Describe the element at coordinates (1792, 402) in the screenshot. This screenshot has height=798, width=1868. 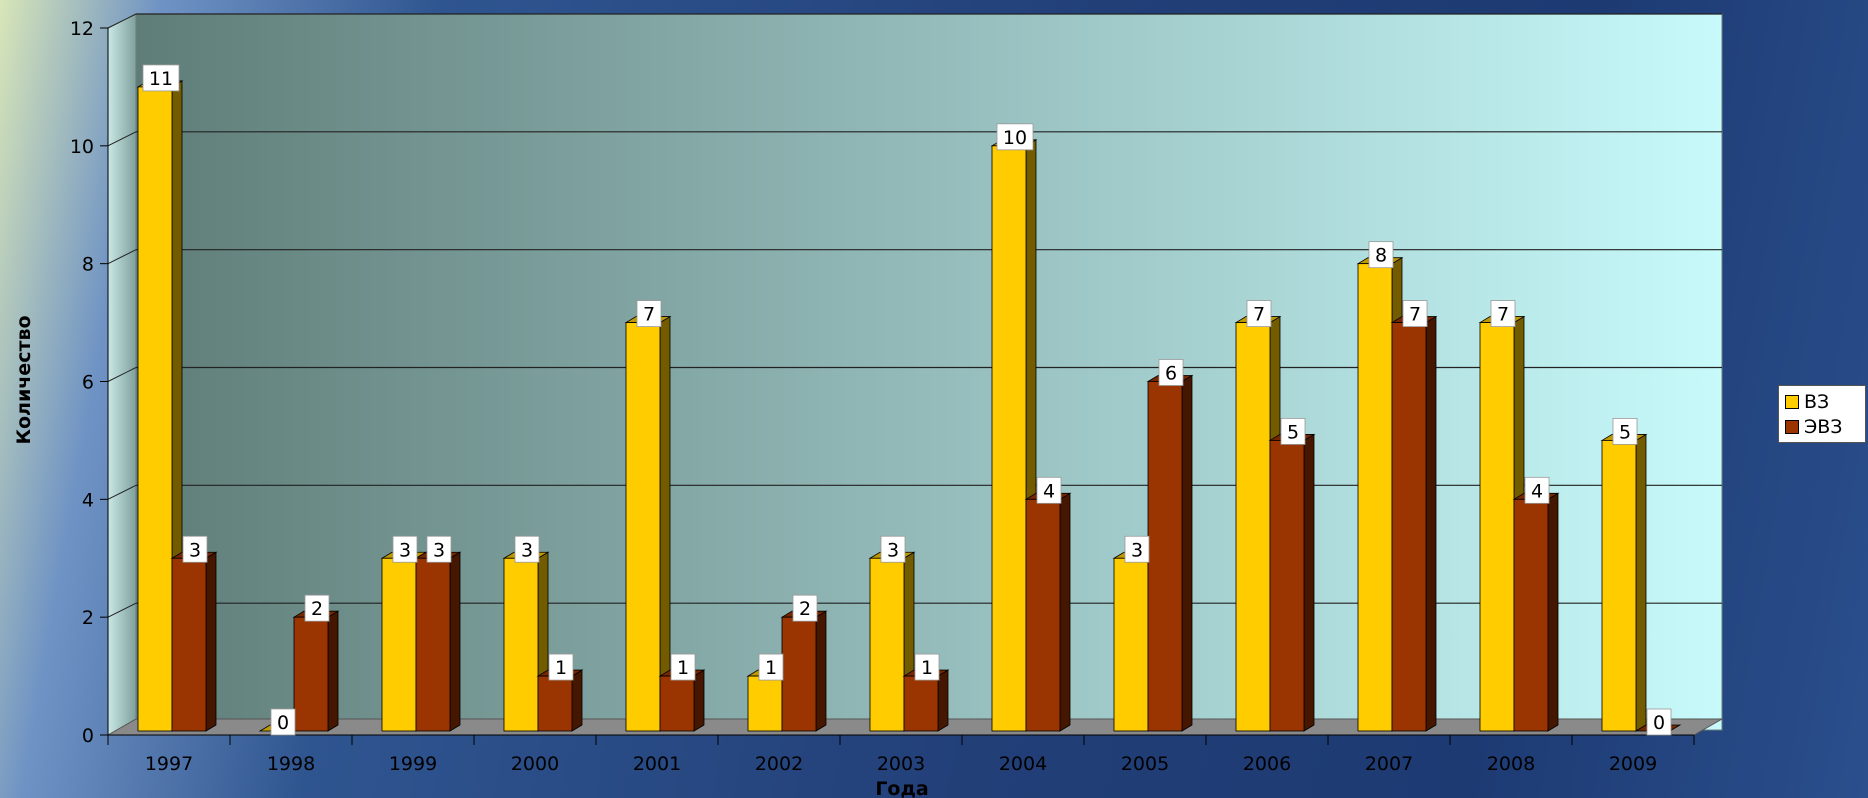
I see `legend-swatch-vz` at that location.